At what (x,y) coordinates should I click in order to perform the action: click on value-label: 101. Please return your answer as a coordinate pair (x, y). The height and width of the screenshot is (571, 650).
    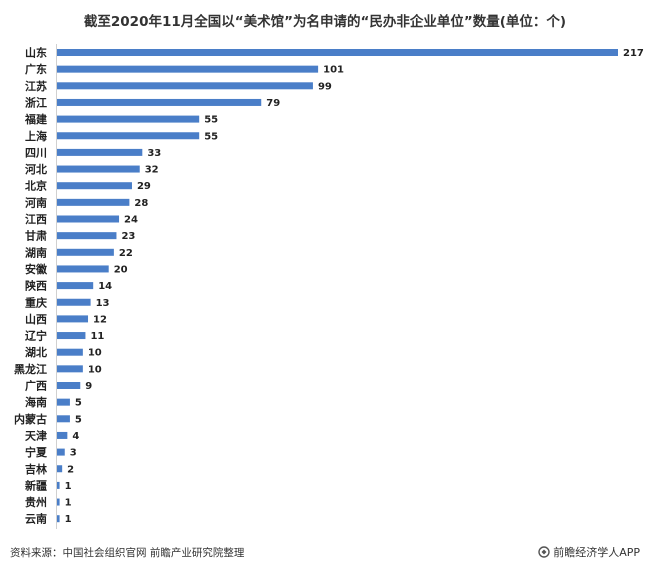
    Looking at the image, I should click on (333, 70).